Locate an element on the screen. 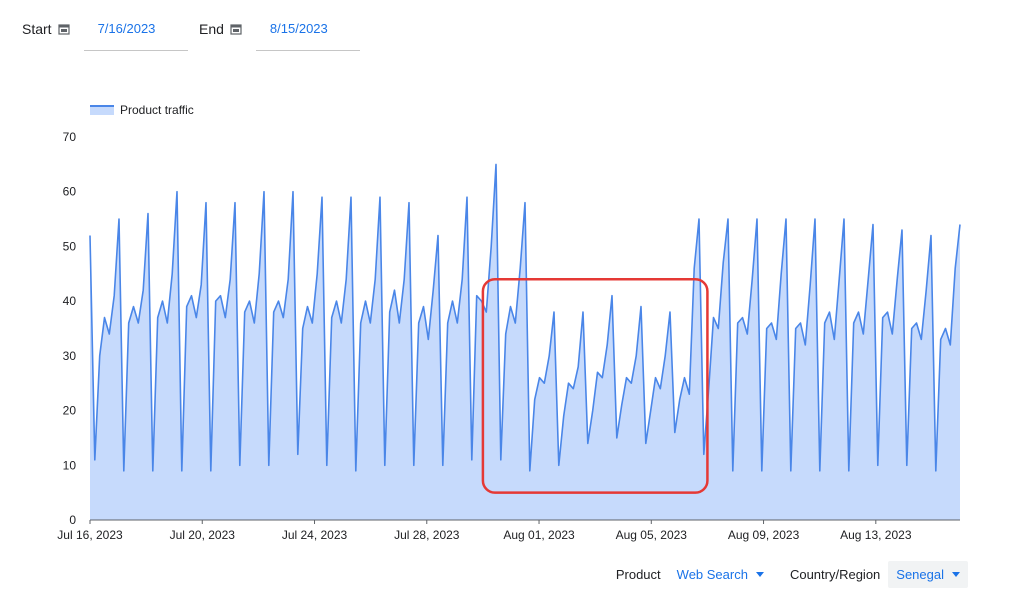 This screenshot has width=1024, height=616. y-tick-label: 50 is located at coordinates (70, 246).